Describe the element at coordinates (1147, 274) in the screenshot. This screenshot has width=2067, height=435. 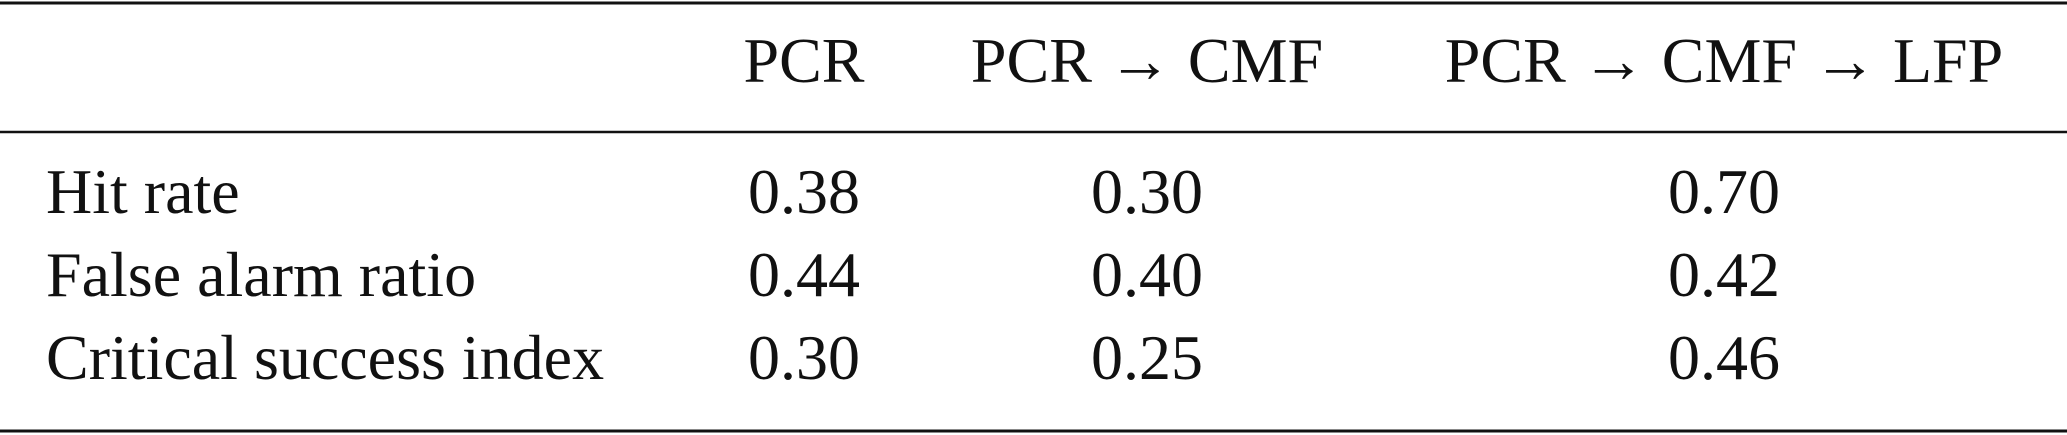
I see `cell-value: 0.40` at that location.